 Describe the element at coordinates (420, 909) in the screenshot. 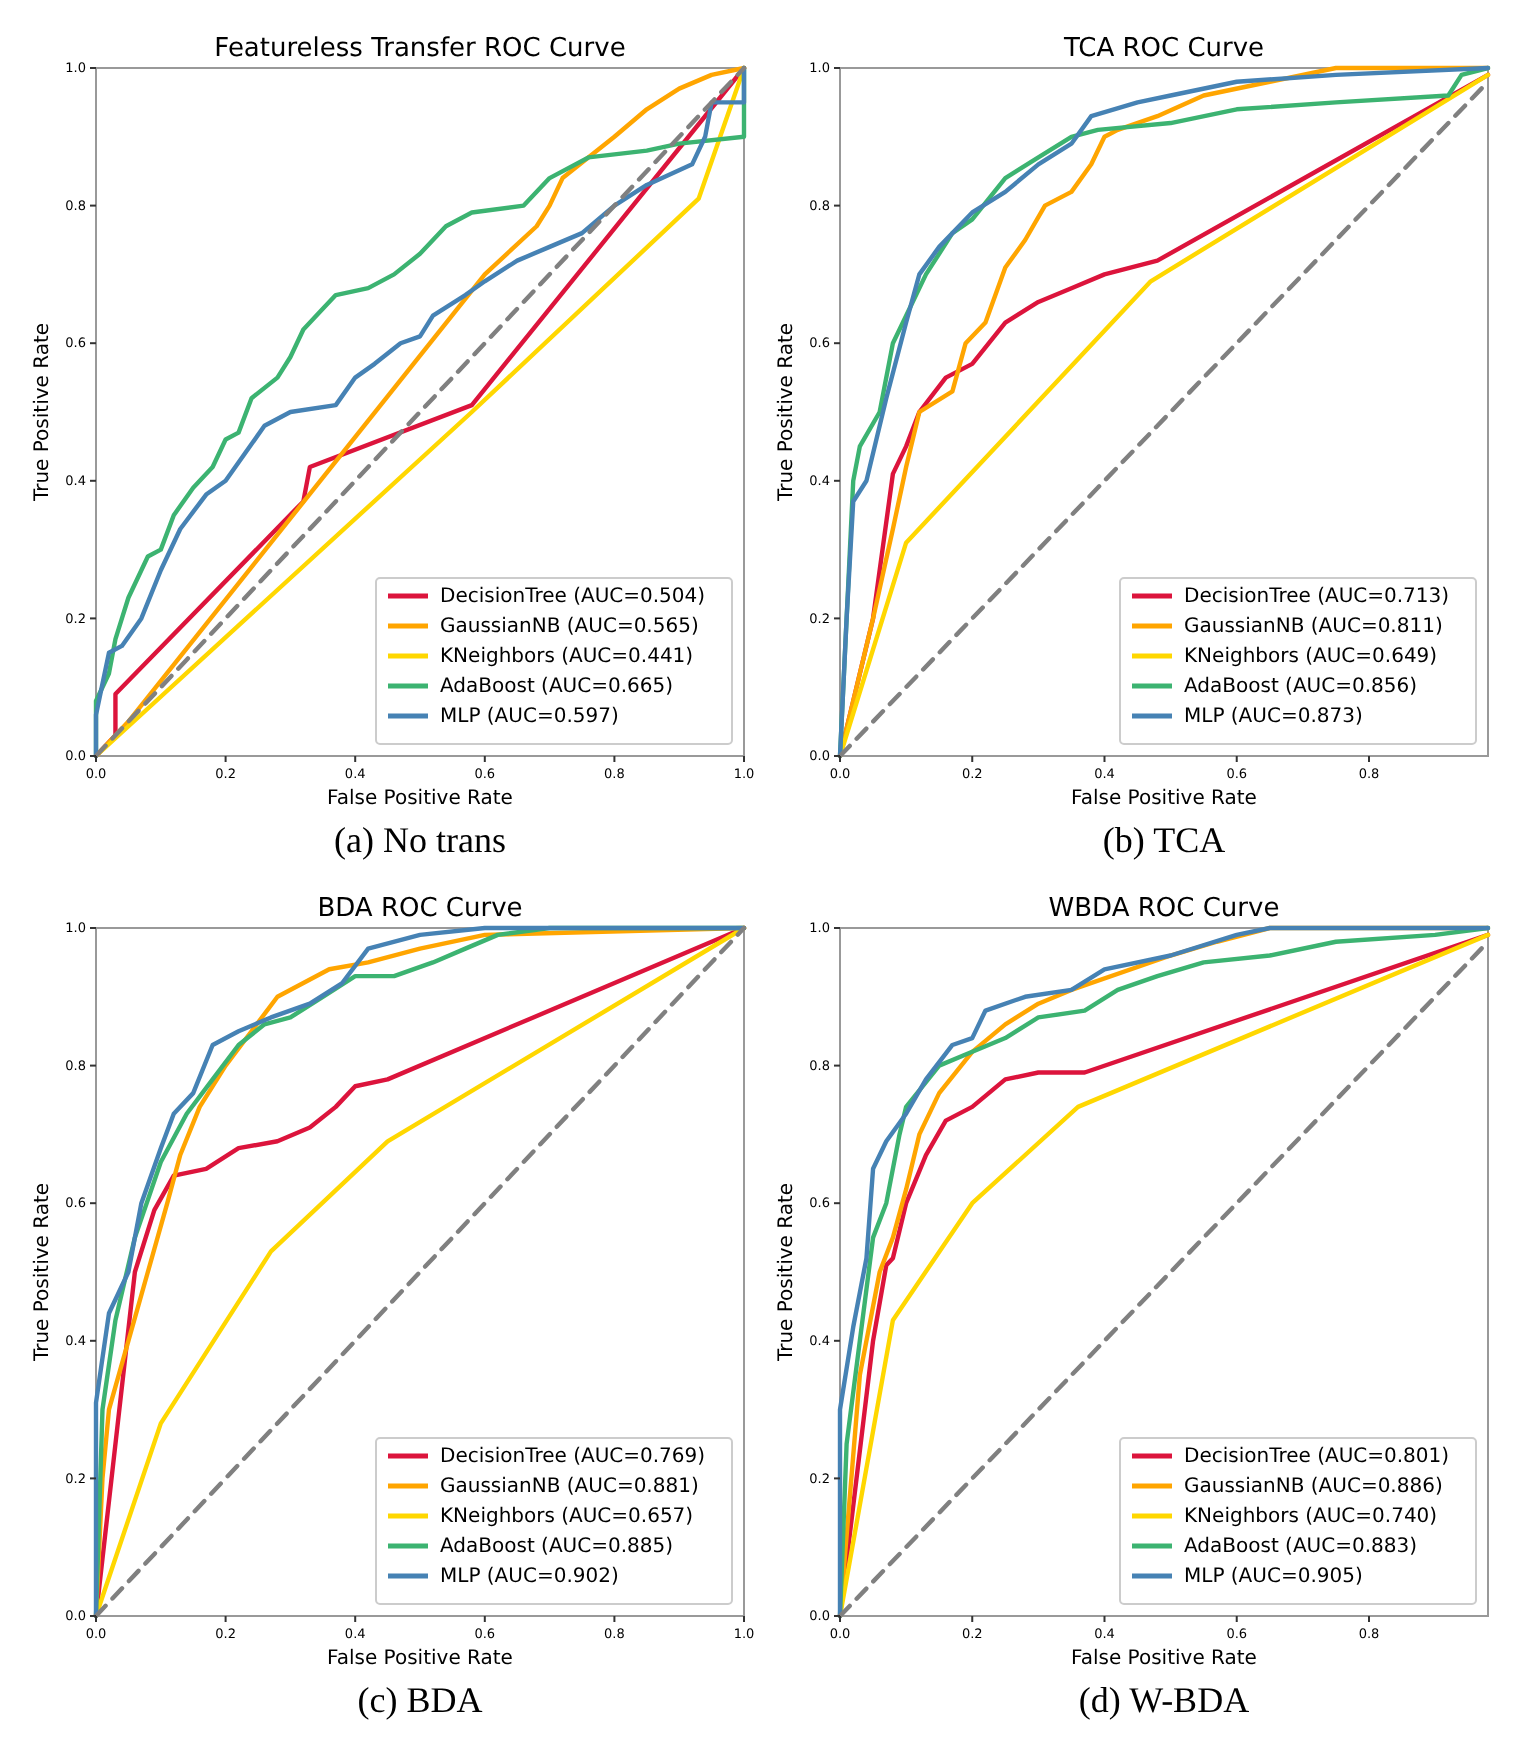

I see `chart-title: BDA ROC Curve` at that location.